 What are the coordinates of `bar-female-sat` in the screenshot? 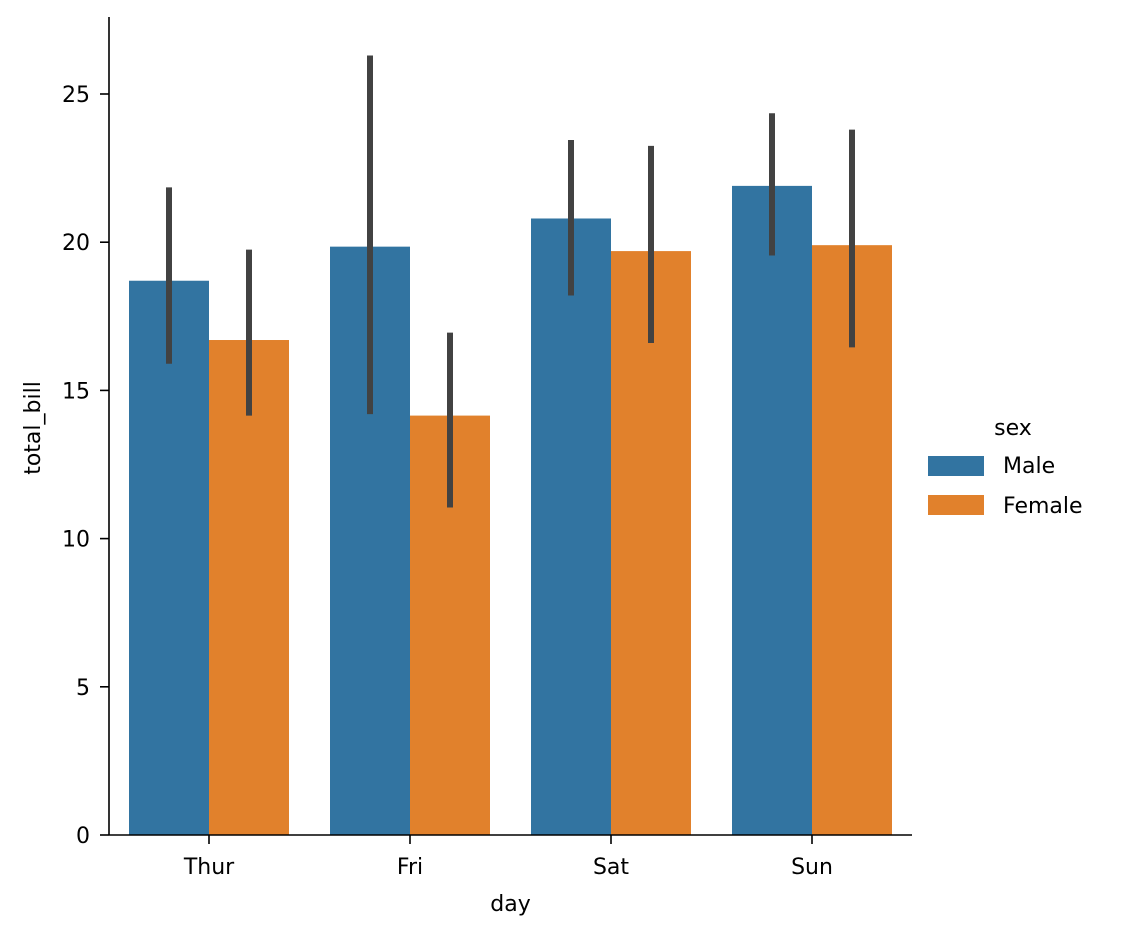 It's located at (651, 543).